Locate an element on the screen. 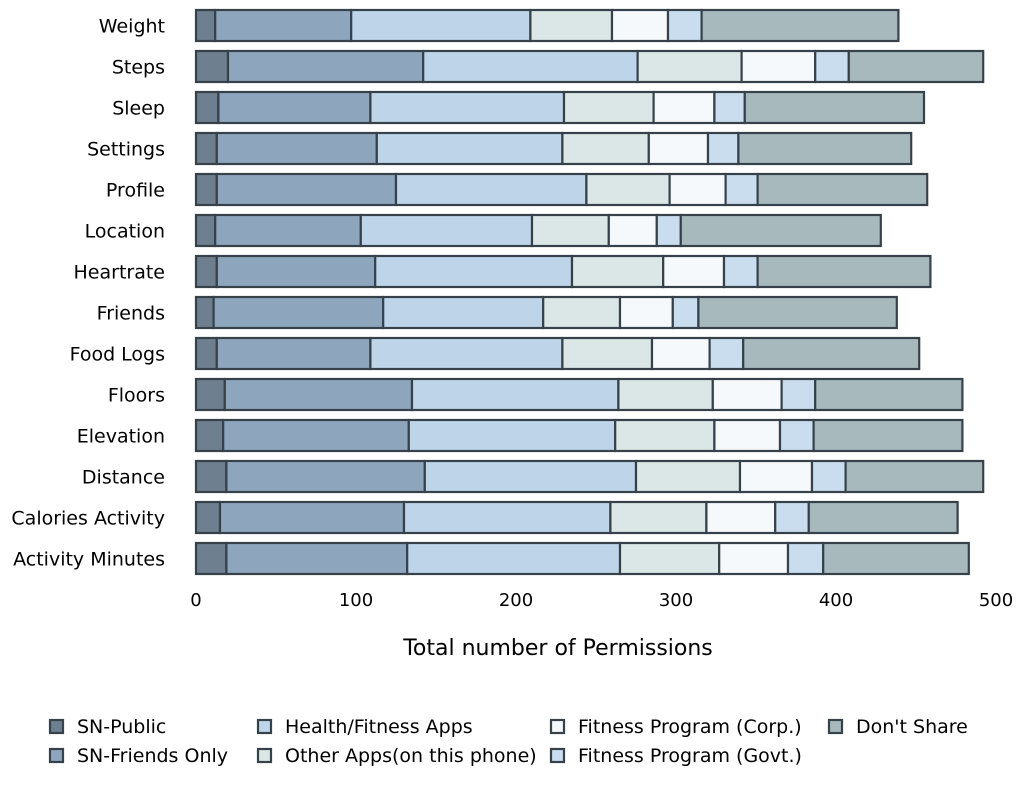  legend-label-sn-public: SN-Public is located at coordinates (121, 727).